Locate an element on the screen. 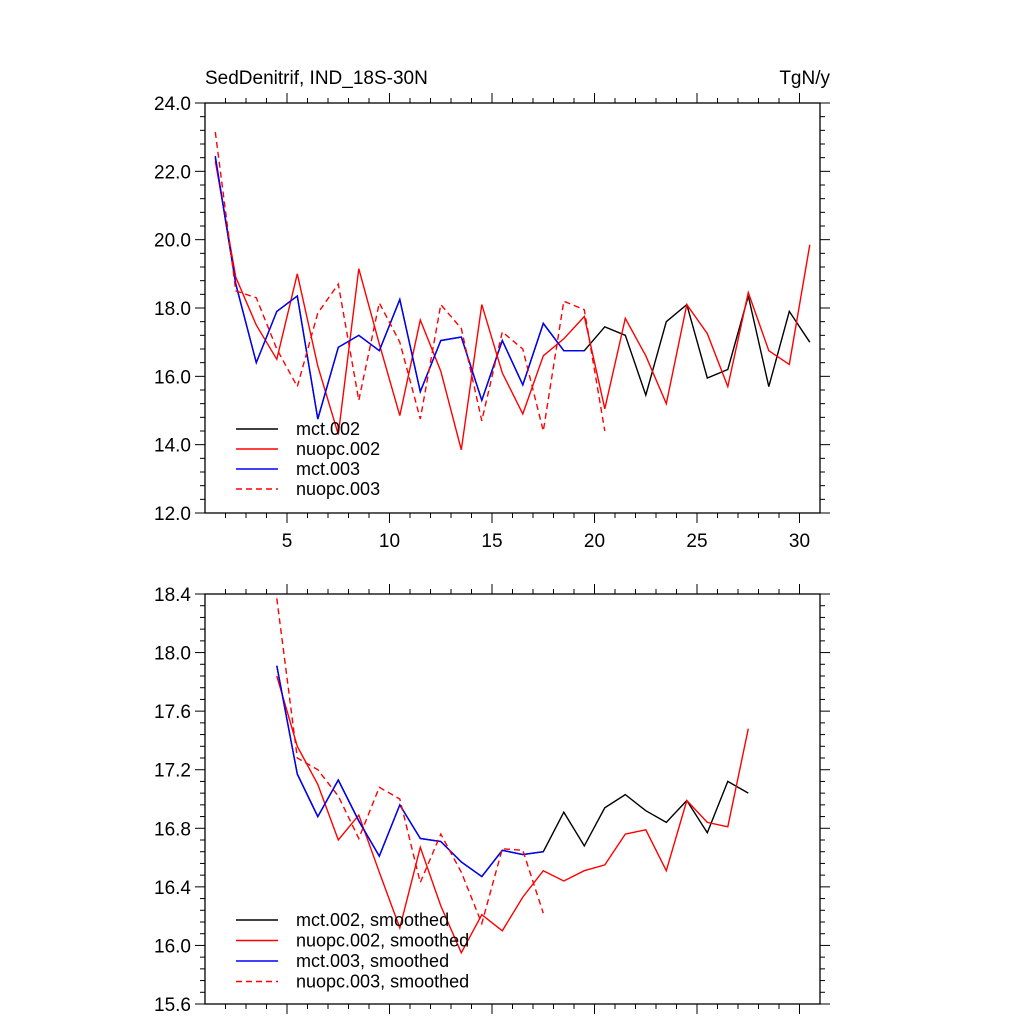  y-tick-label: 12.0 is located at coordinates (172, 514).